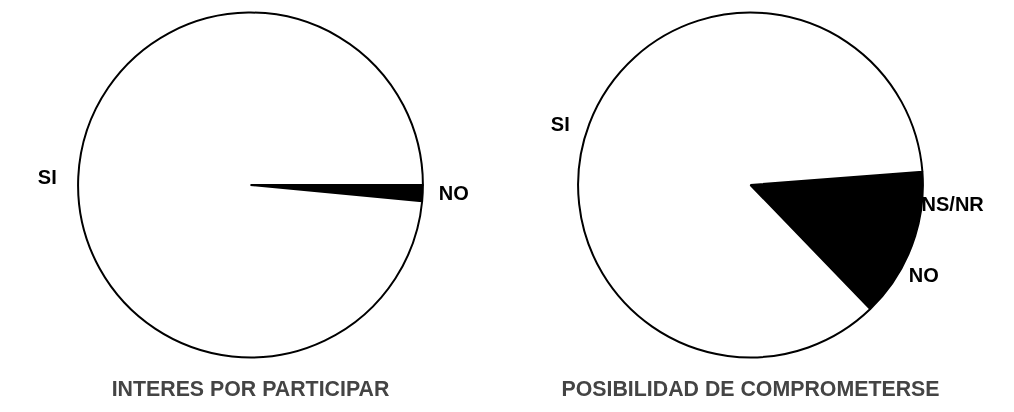 The image size is (1014, 412). What do you see at coordinates (250, 388) in the screenshot?
I see `text: INTERES POR PARTICIPAR` at bounding box center [250, 388].